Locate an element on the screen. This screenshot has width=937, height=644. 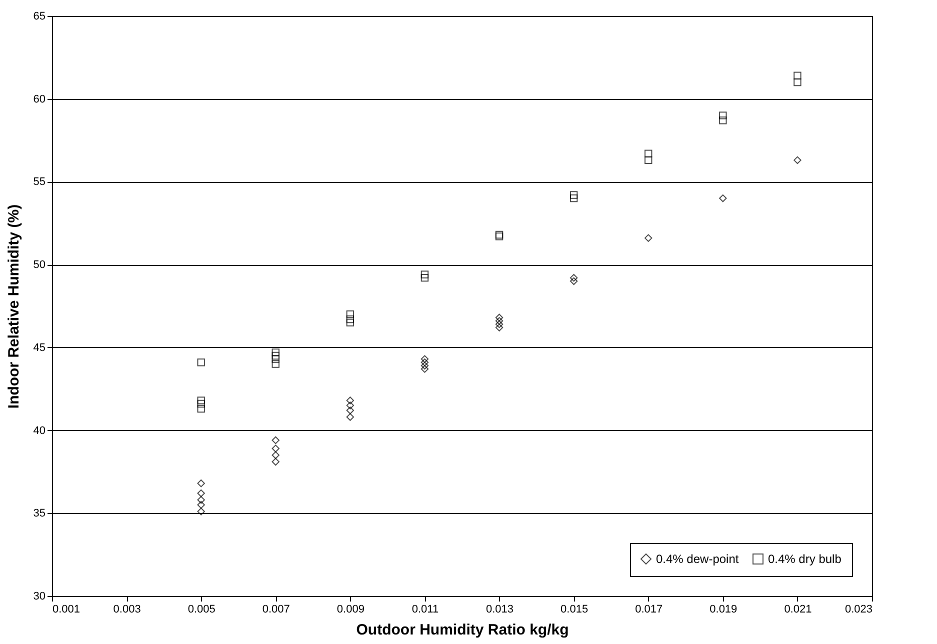
x-tick-label: 0.023 is located at coordinates (858, 610).